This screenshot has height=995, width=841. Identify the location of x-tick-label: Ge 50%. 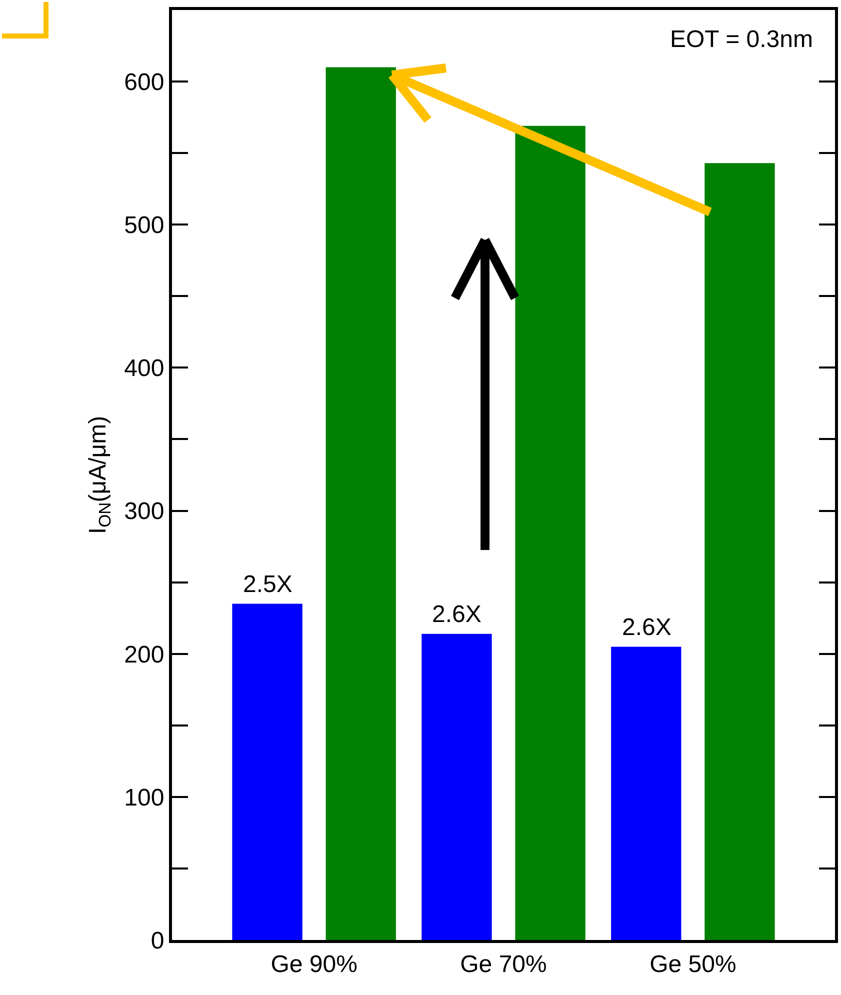
(693, 964).